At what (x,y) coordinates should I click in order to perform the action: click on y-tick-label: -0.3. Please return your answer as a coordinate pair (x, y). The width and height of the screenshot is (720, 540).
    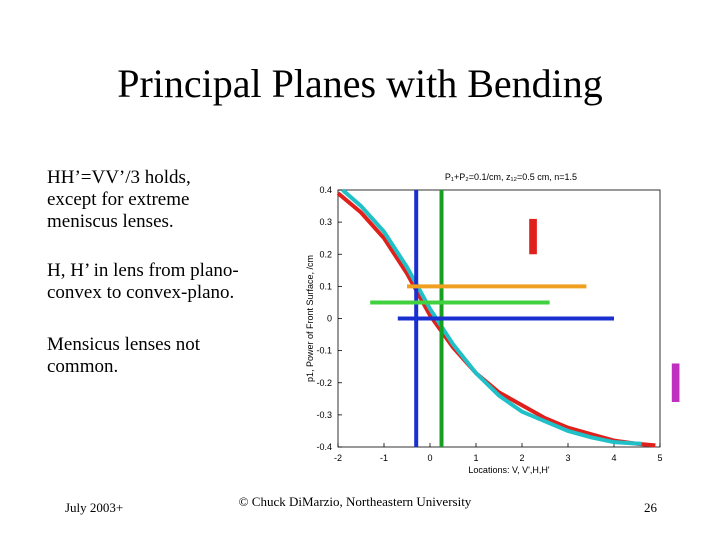
    Looking at the image, I should click on (324, 415).